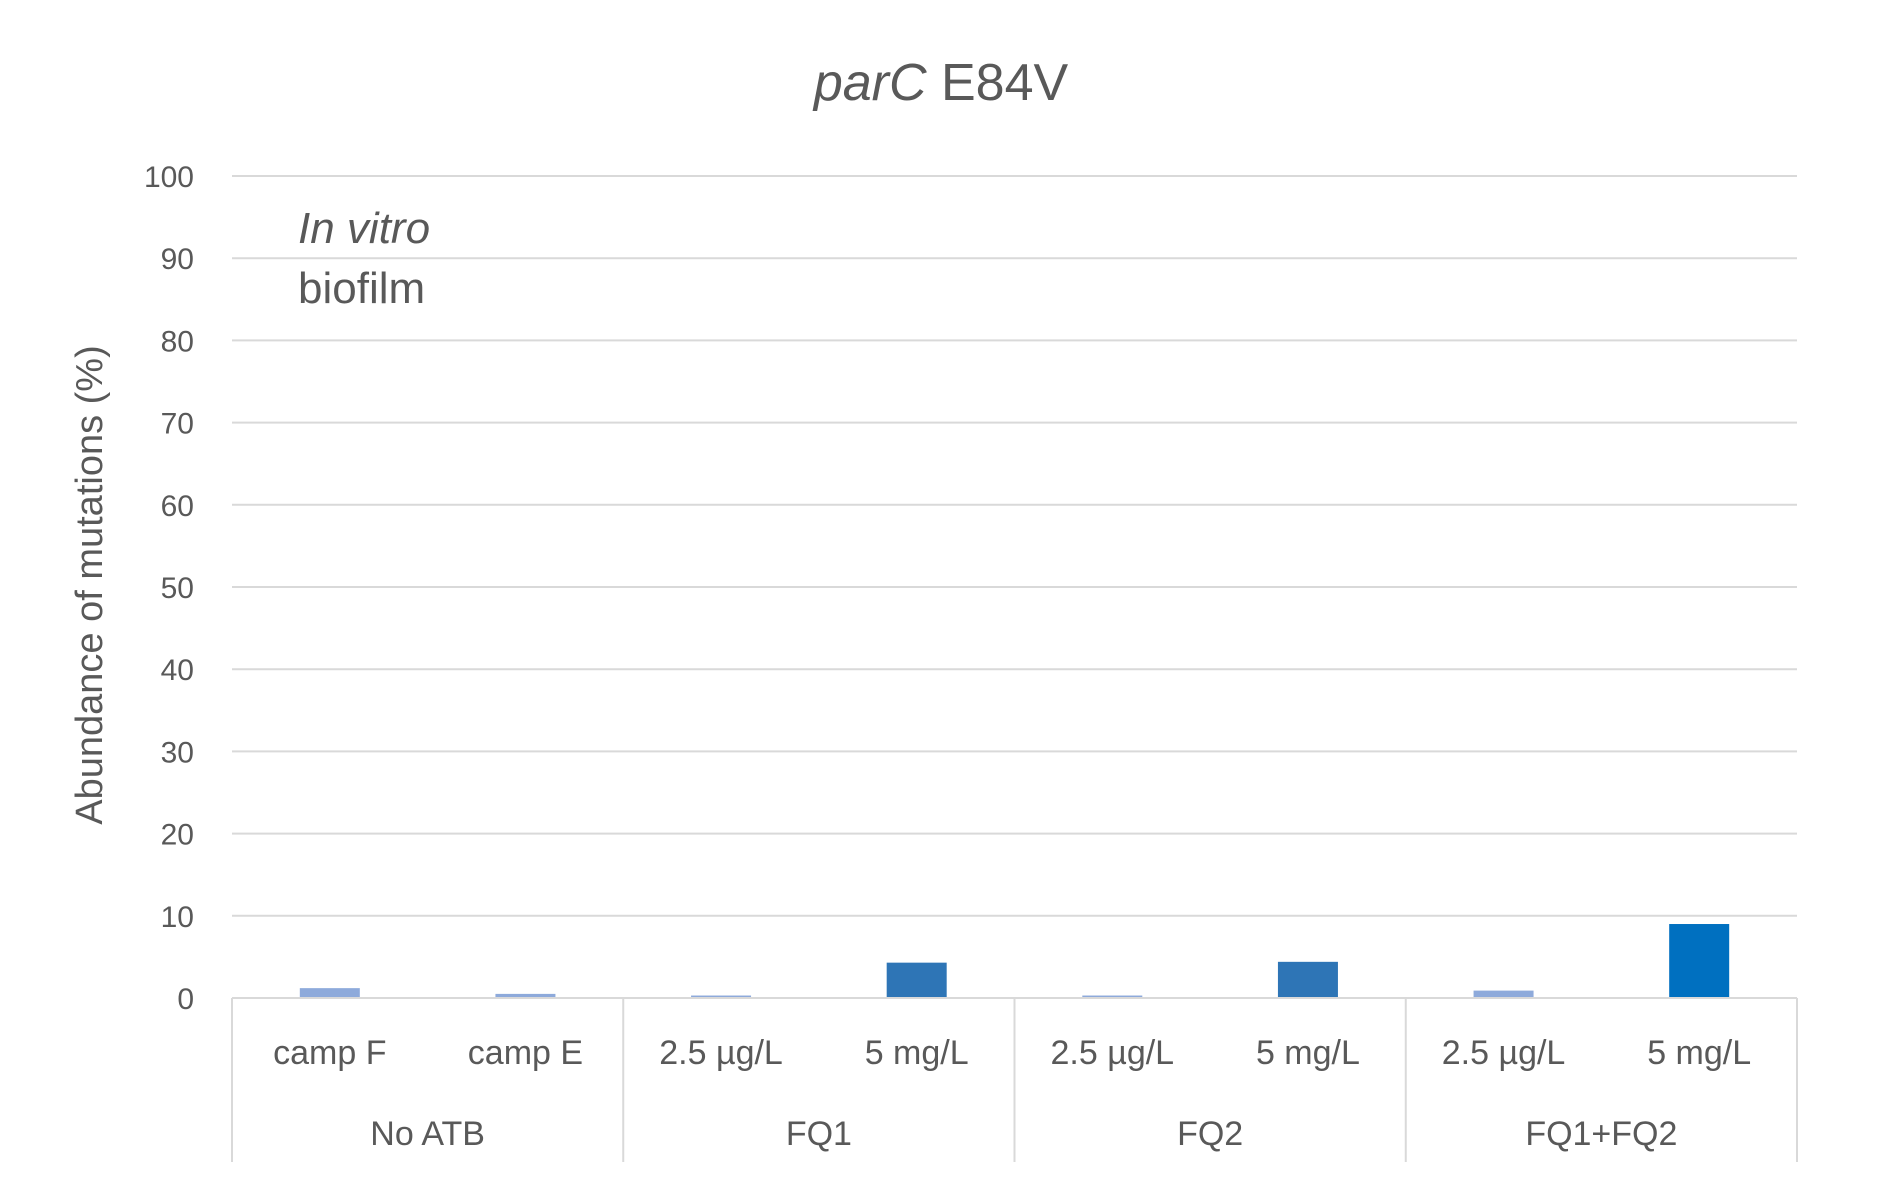 This screenshot has width=1882, height=1204. What do you see at coordinates (427, 1134) in the screenshot?
I see `x-group-label: No ATB` at bounding box center [427, 1134].